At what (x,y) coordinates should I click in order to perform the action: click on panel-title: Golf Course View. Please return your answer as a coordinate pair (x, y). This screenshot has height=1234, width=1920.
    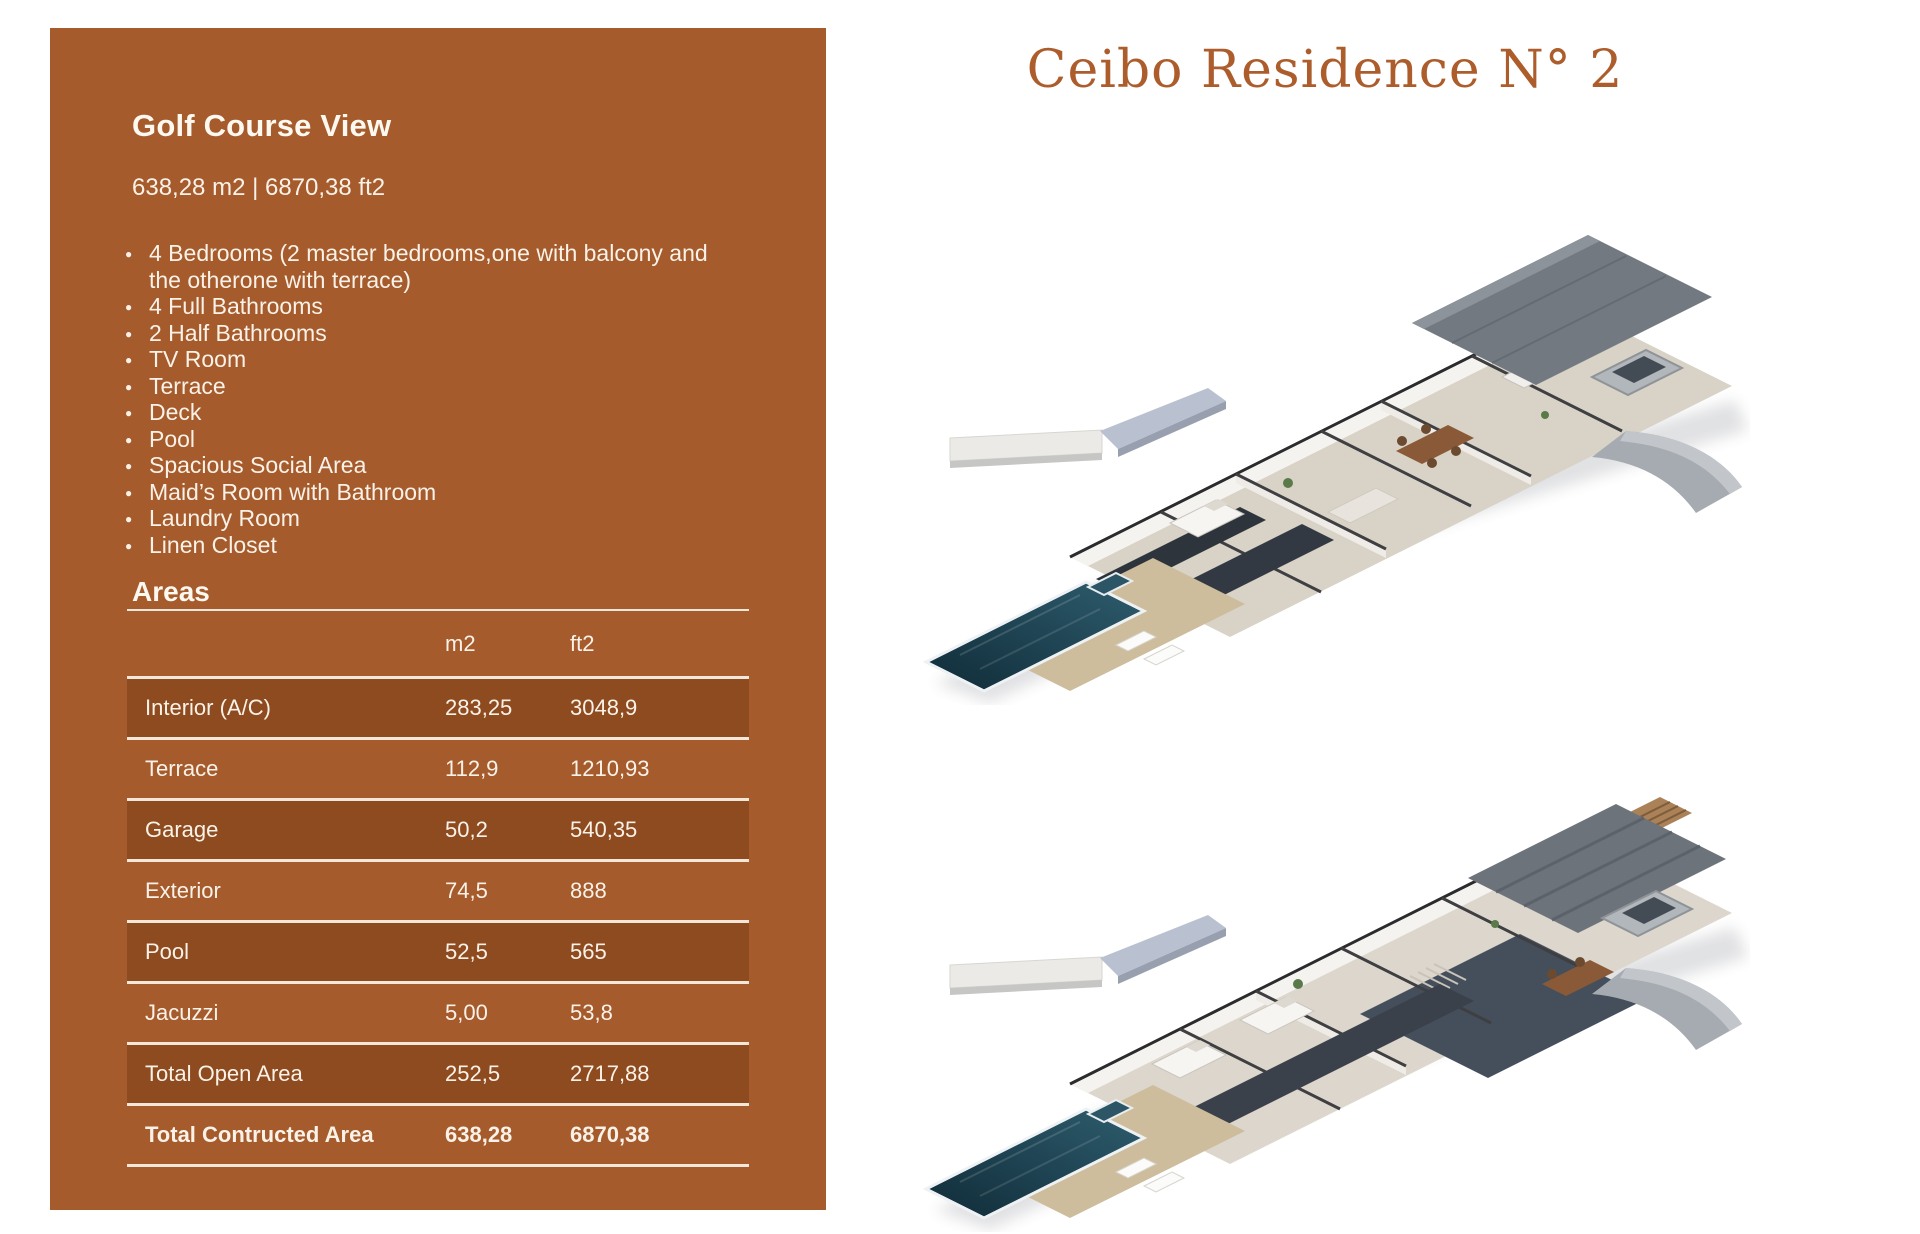
    Looking at the image, I should click on (262, 125).